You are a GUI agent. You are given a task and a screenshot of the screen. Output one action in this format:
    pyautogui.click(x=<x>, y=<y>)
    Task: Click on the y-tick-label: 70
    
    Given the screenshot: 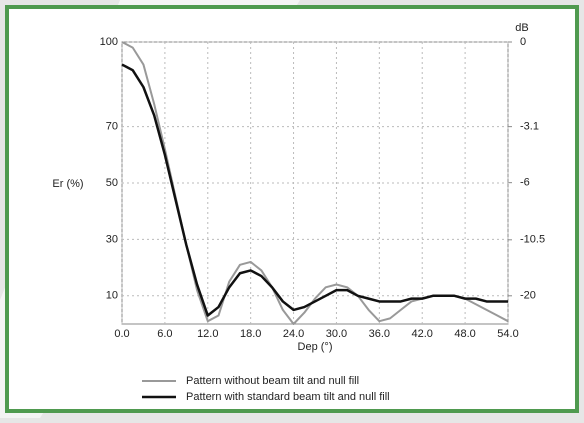 What is the action you would take?
    pyautogui.click(x=112, y=127)
    